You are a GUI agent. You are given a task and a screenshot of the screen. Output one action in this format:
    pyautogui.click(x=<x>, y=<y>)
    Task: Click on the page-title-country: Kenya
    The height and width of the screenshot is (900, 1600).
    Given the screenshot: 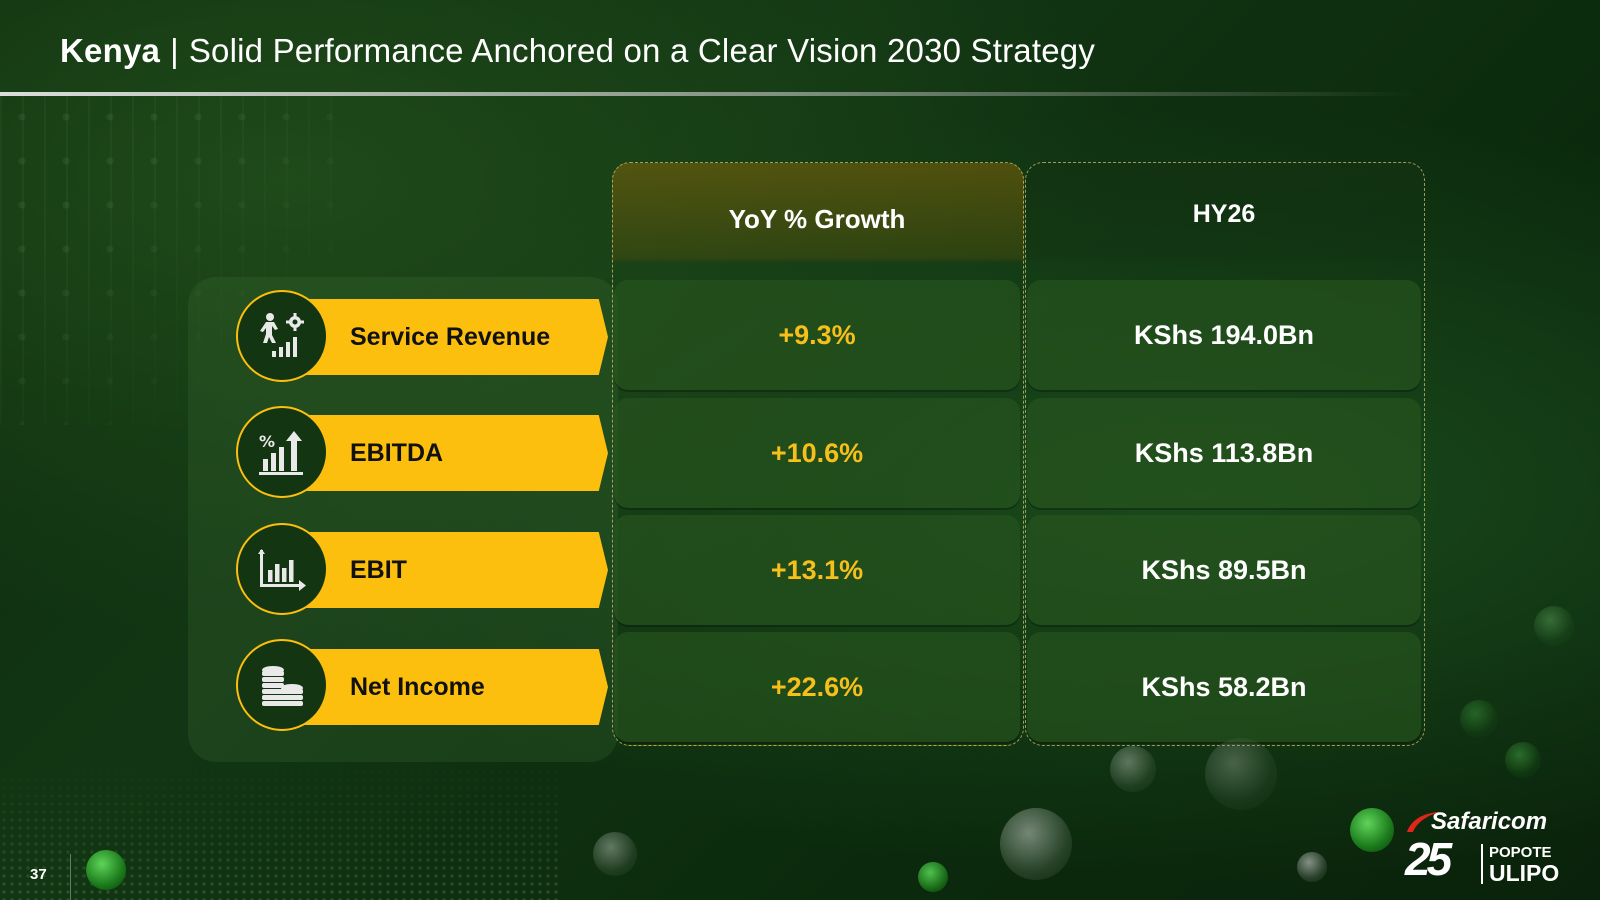 What is the action you would take?
    pyautogui.click(x=110, y=50)
    